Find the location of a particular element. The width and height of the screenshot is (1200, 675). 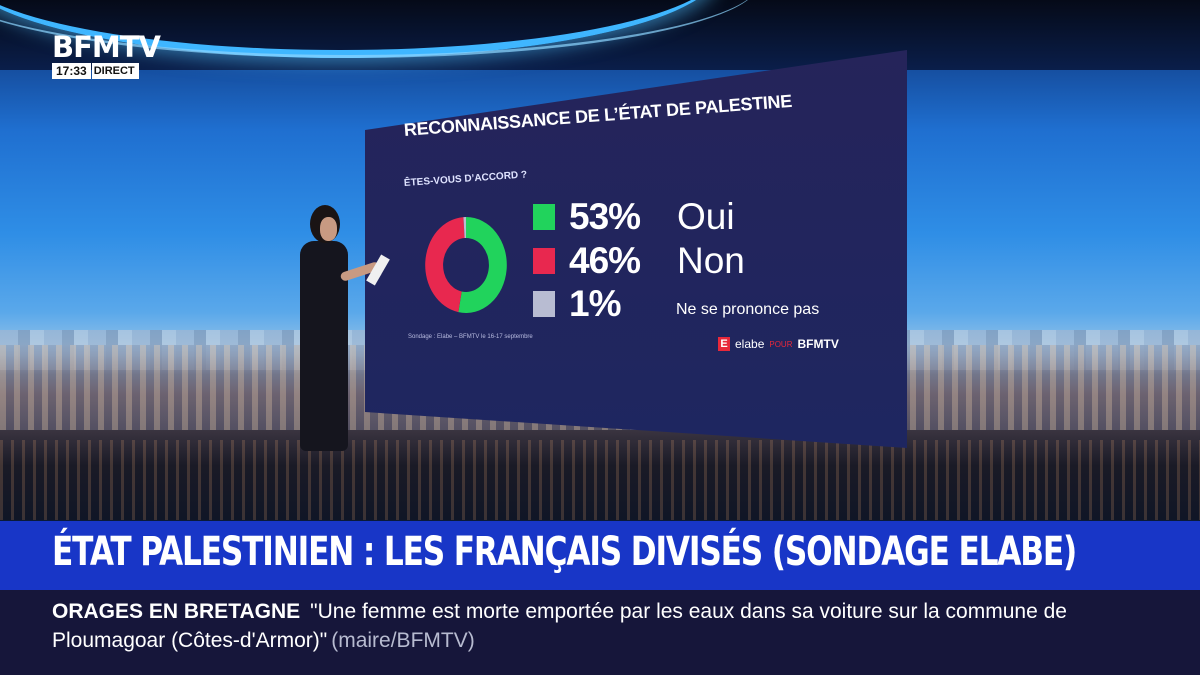

clock-time: 17:33 is located at coordinates (71, 71).